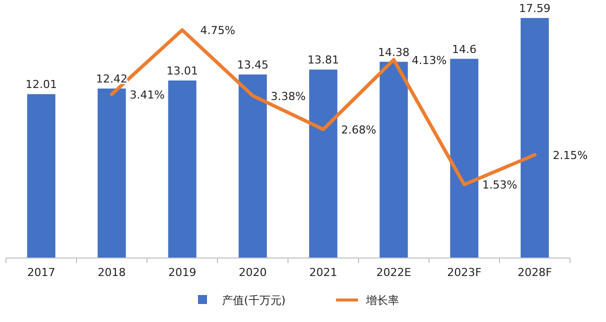 This screenshot has height=322, width=606. Describe the element at coordinates (382, 300) in the screenshot. I see `legend-label: 增长率` at that location.